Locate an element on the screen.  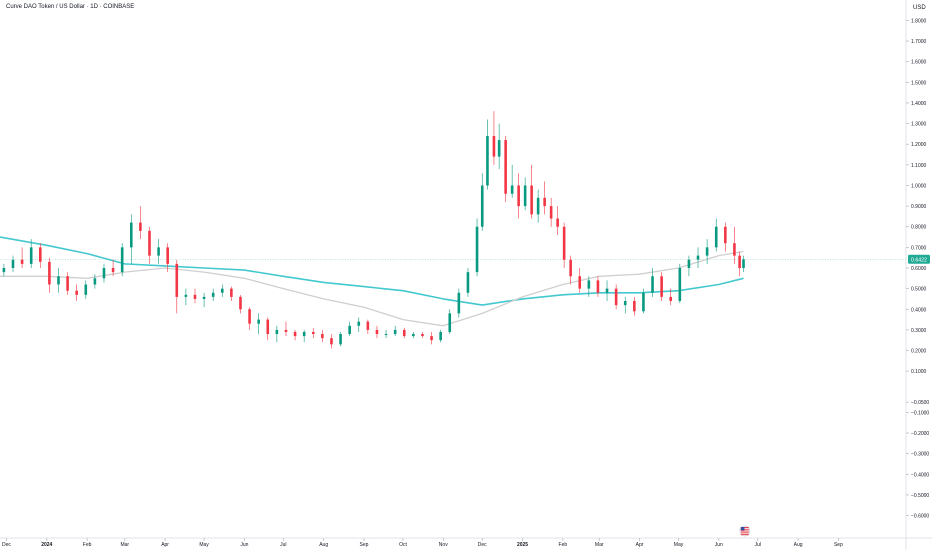
moving-averages is located at coordinates (372, 281).